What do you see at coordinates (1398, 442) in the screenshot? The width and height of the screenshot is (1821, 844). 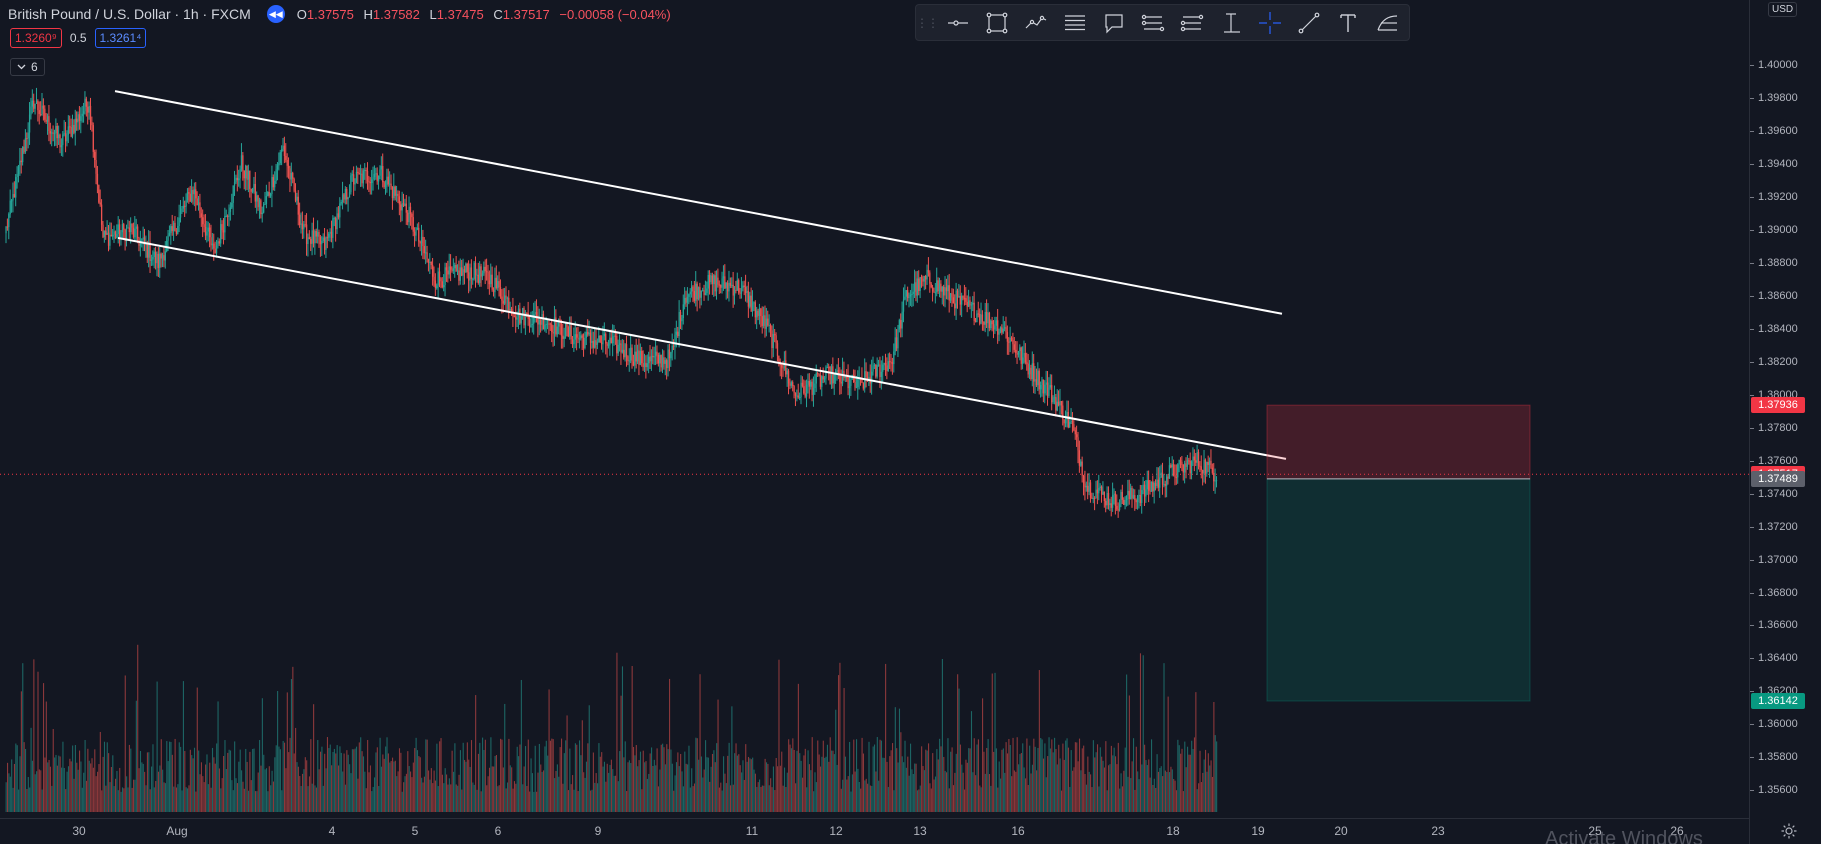 I see `position-stop-zone` at bounding box center [1398, 442].